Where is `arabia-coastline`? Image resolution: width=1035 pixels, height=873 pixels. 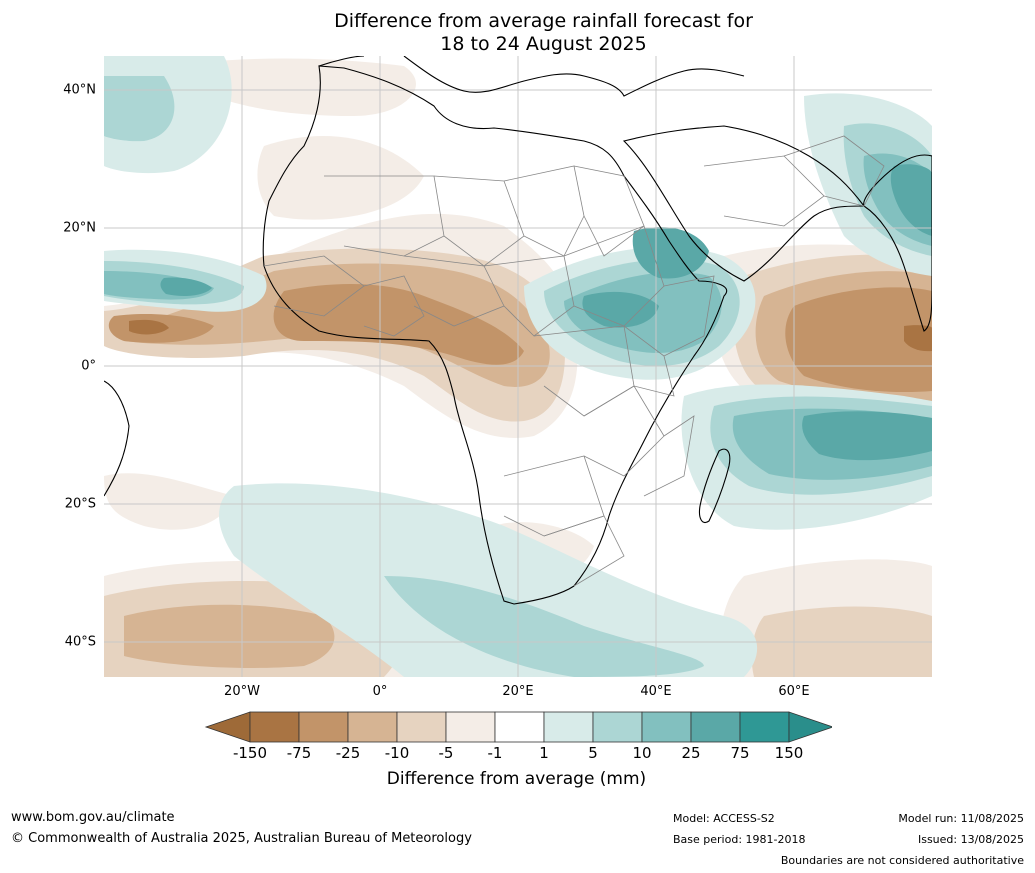 arabia-coastline is located at coordinates (744, 203).